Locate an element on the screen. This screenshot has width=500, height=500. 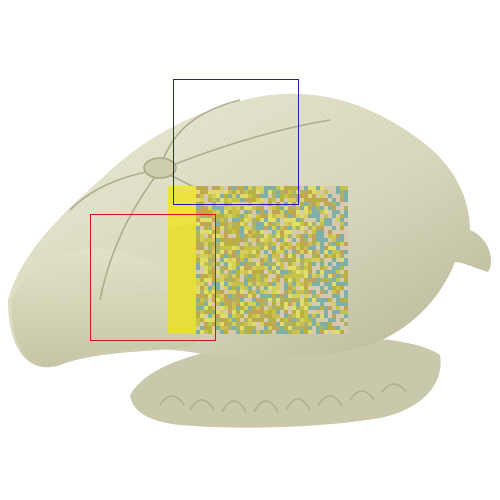
yellow-occlusion-wedge is located at coordinates (186, 207).